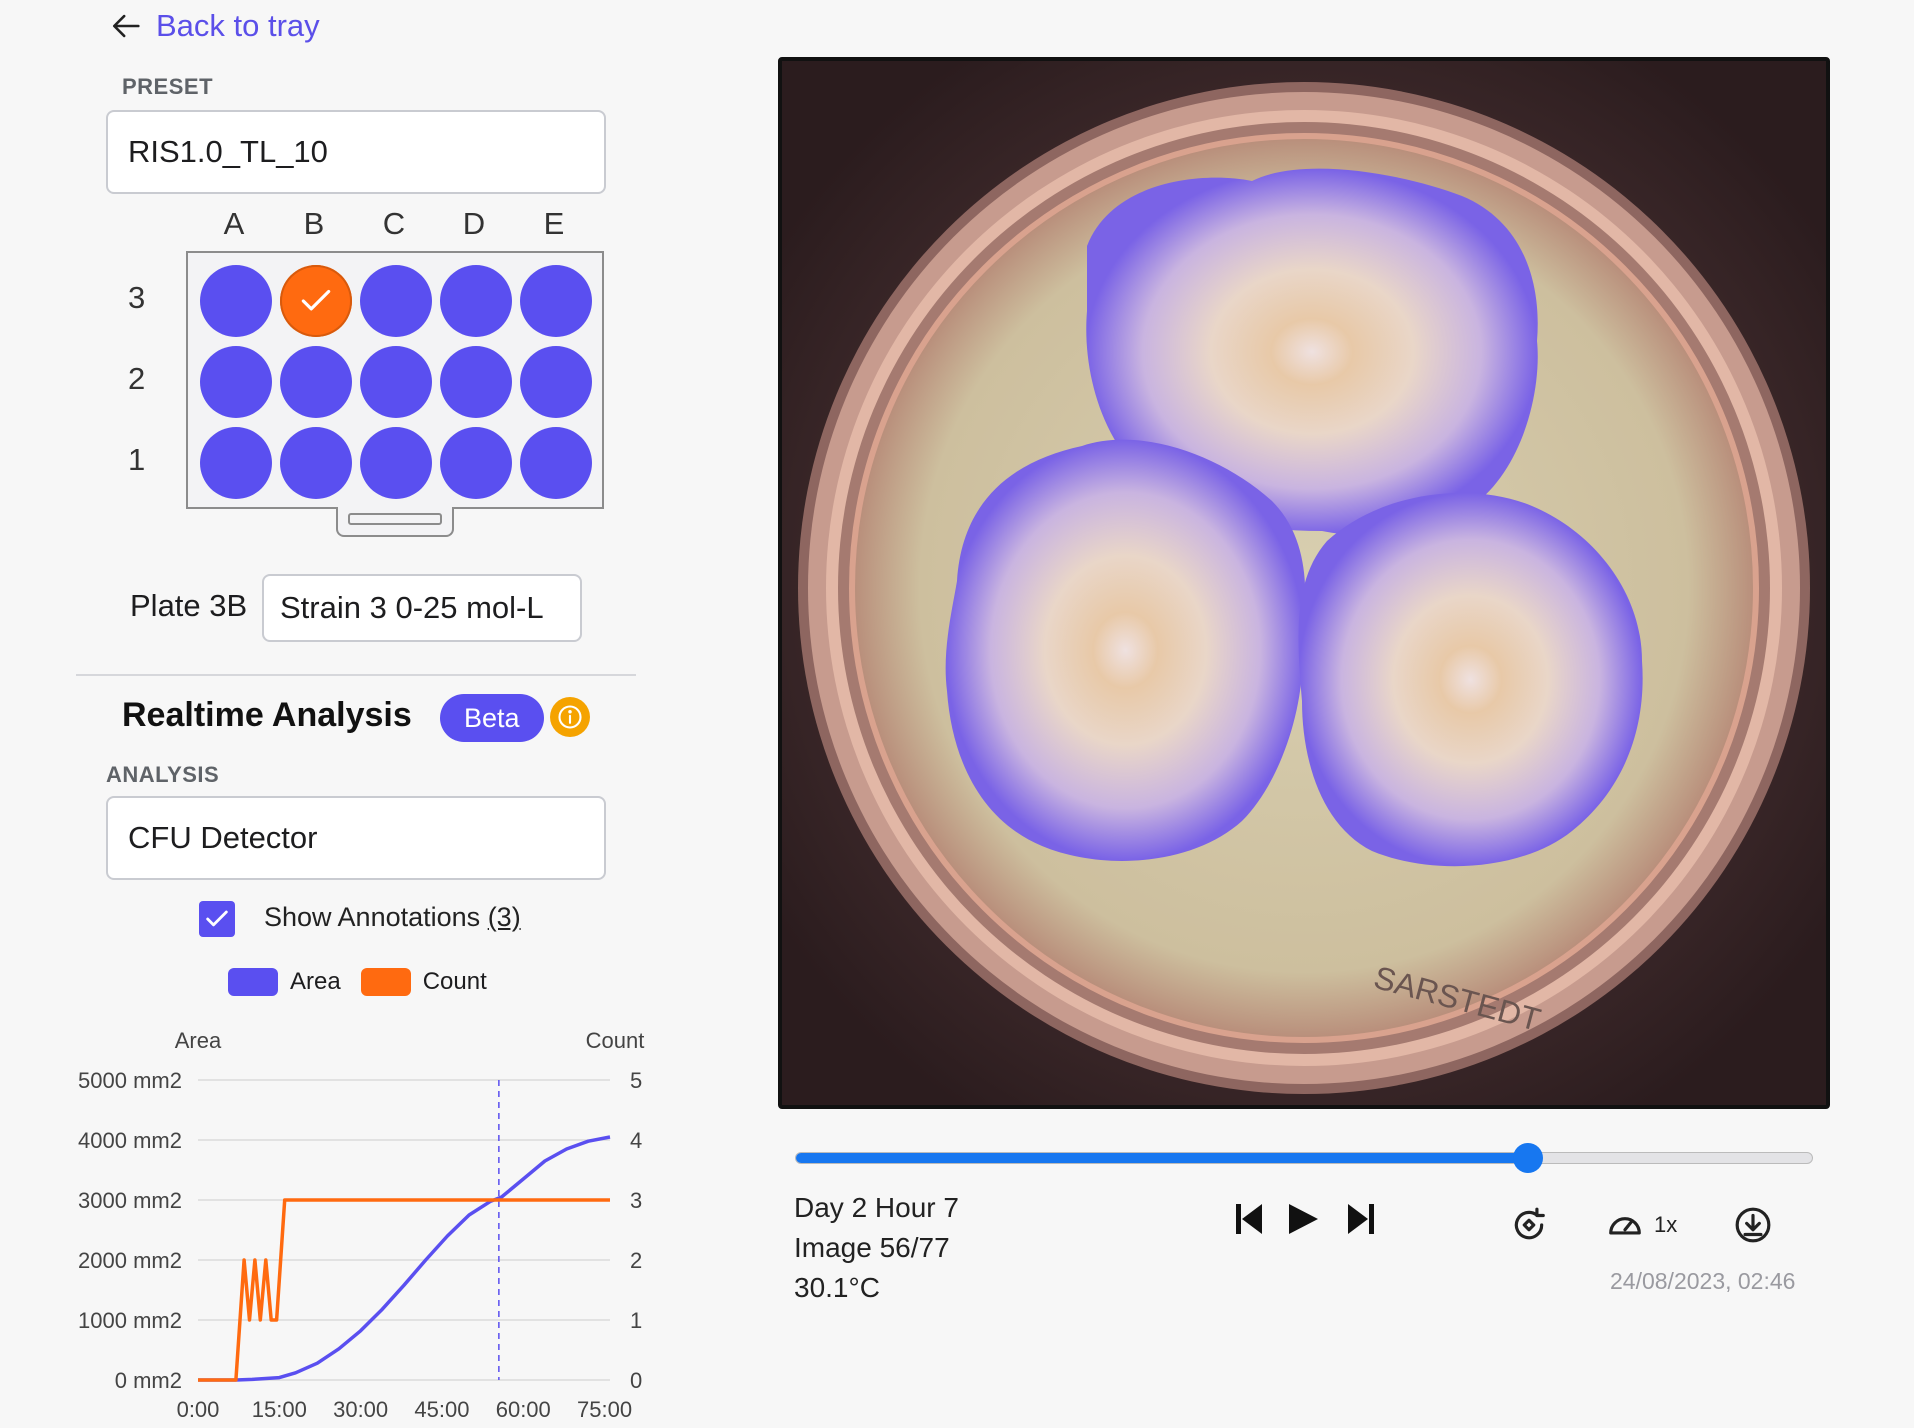  Describe the element at coordinates (356, 838) in the screenshot. I see `analysis-select: CFU Detector` at that location.